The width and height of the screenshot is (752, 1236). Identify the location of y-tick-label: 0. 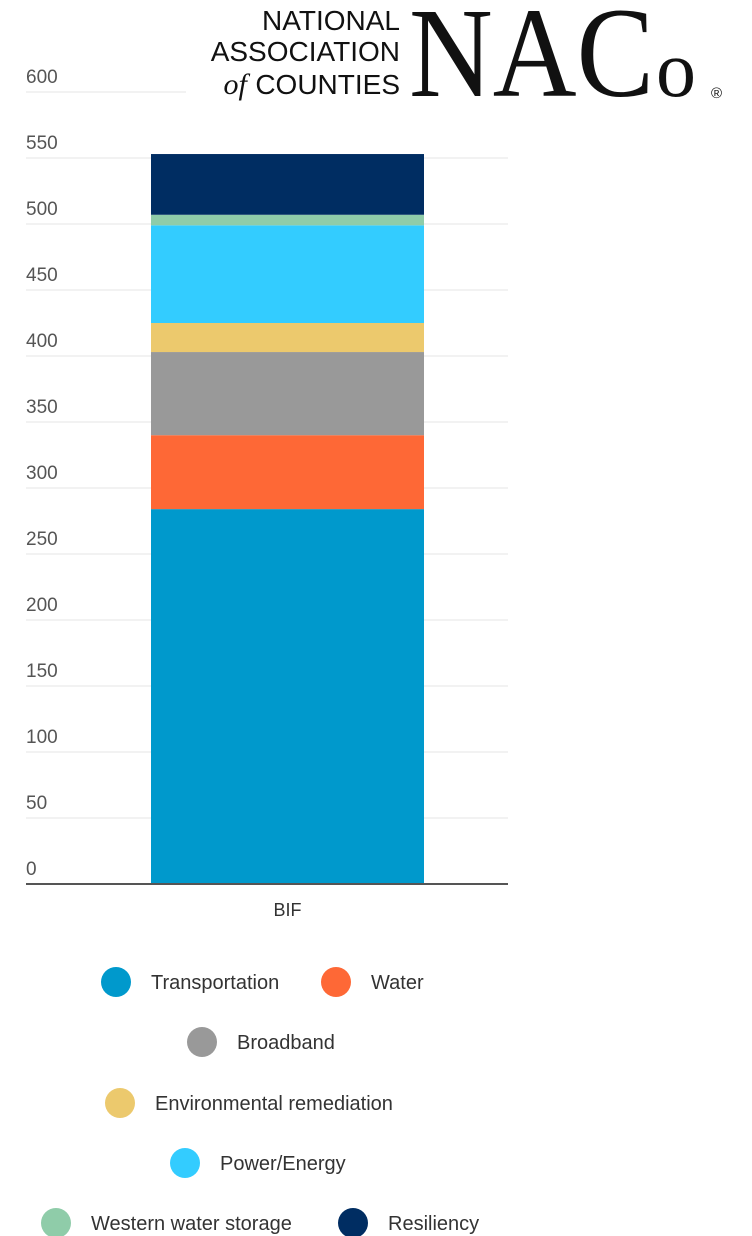
(31, 869).